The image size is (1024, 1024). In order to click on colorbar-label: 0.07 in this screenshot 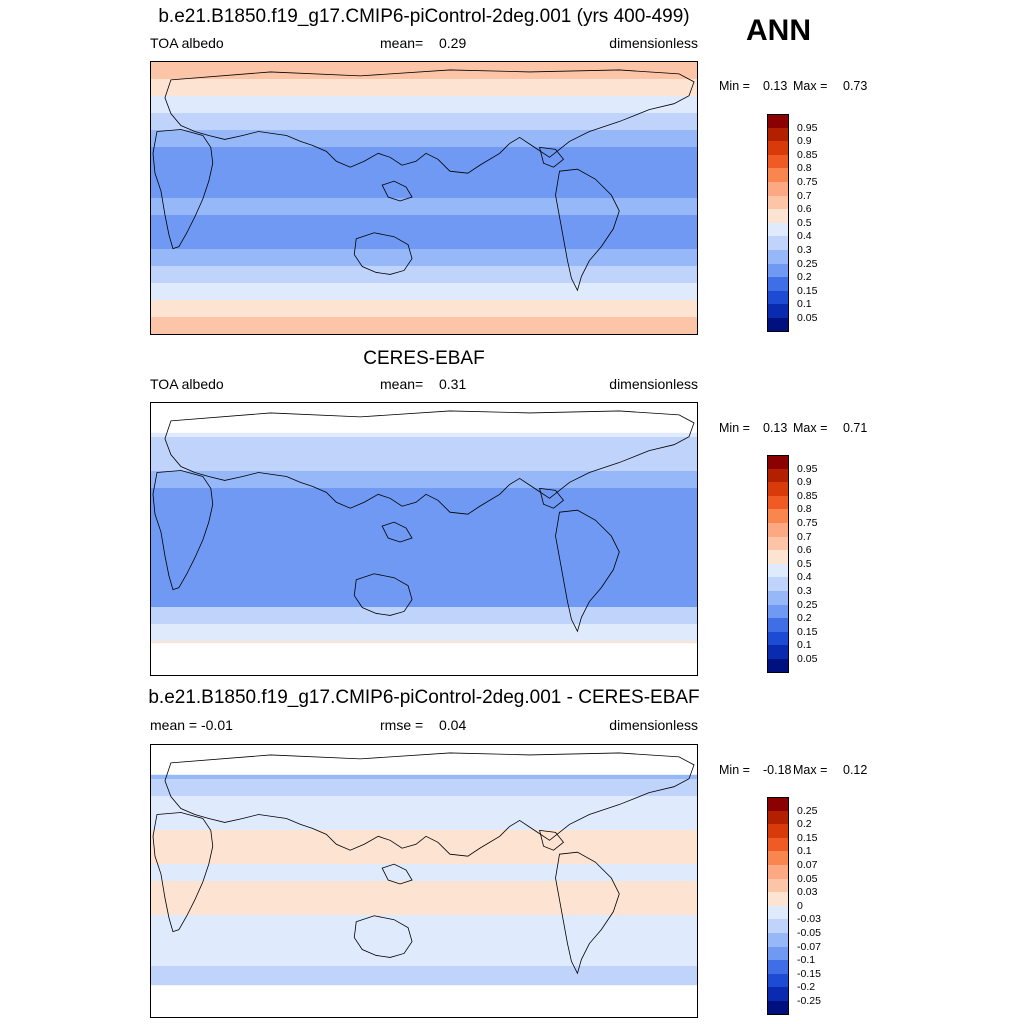, I will do `click(807, 865)`.